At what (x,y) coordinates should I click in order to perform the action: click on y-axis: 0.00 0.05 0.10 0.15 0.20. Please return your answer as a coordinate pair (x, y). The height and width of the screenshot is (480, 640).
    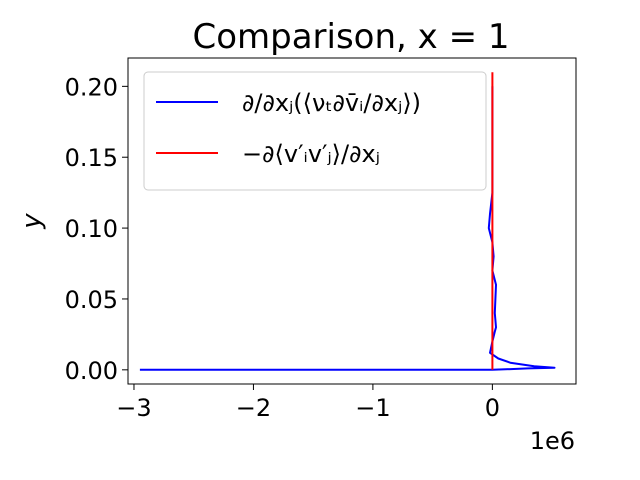
    Looking at the image, I should click on (96, 229).